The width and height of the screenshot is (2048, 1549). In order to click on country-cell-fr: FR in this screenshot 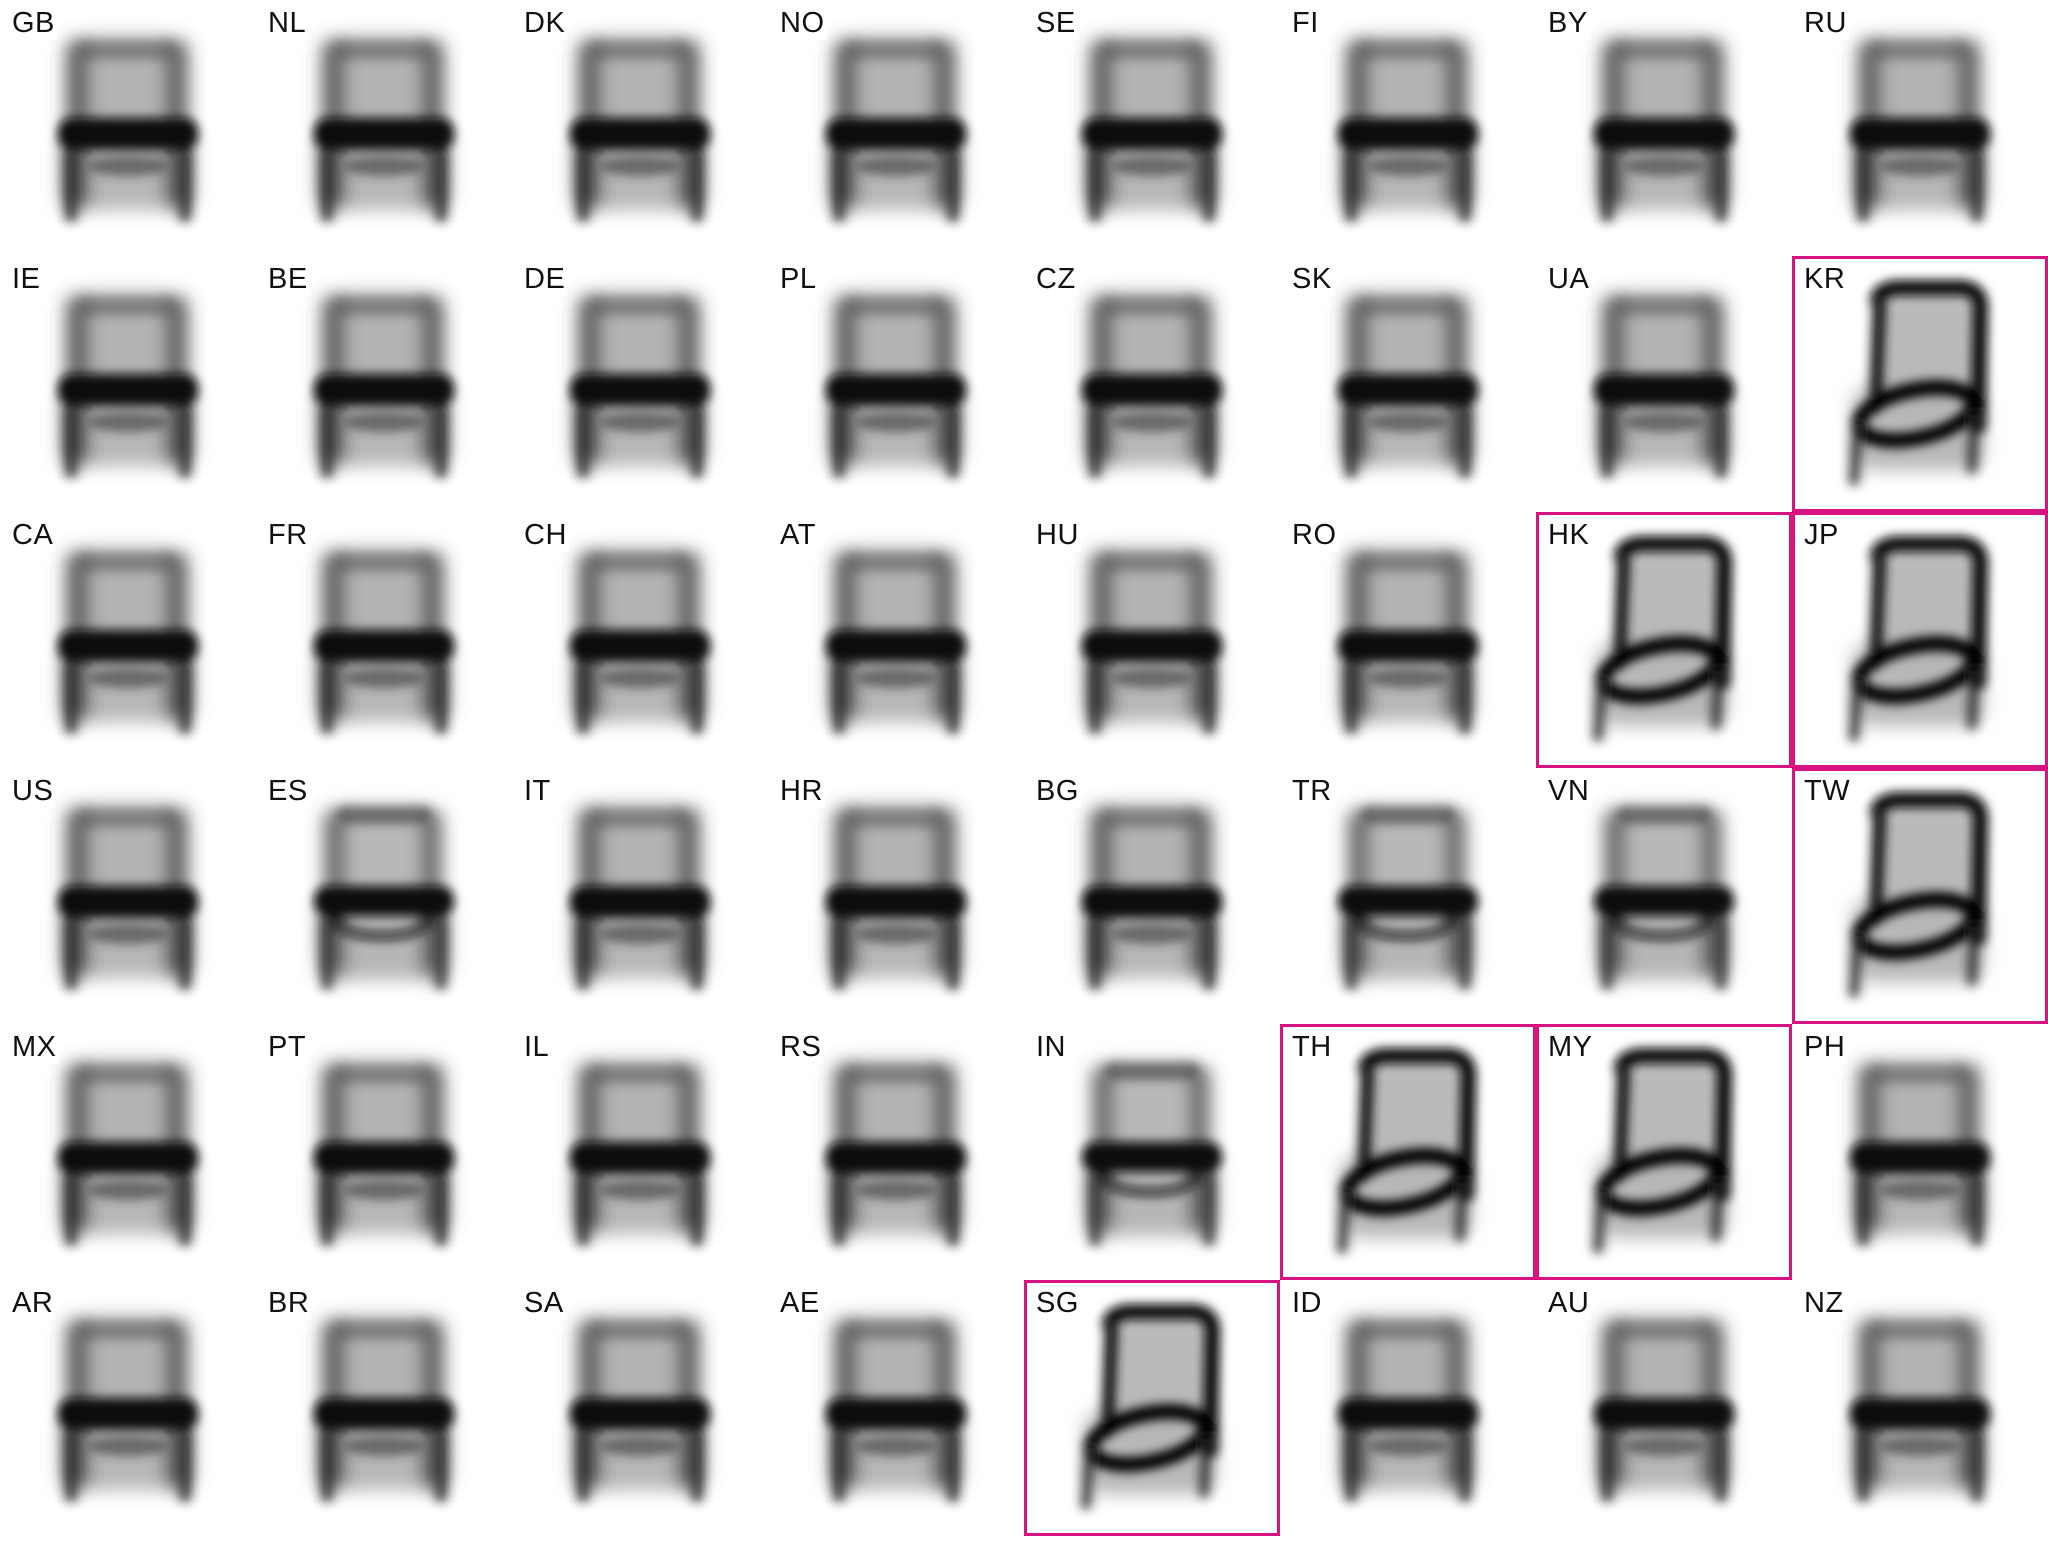, I will do `click(384, 640)`.